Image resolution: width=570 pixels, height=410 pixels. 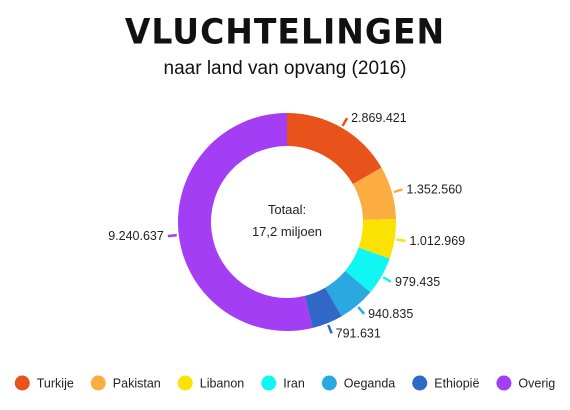 I want to click on value-label-libanon: 1.012.969, so click(x=438, y=241).